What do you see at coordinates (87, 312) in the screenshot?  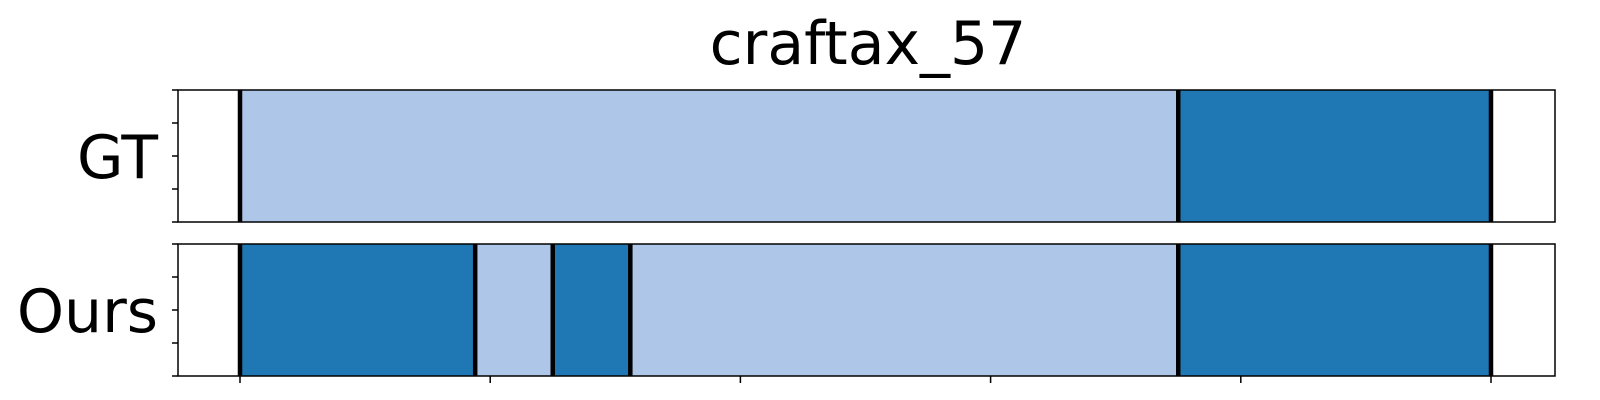 I see `row-label-ours: Ours` at bounding box center [87, 312].